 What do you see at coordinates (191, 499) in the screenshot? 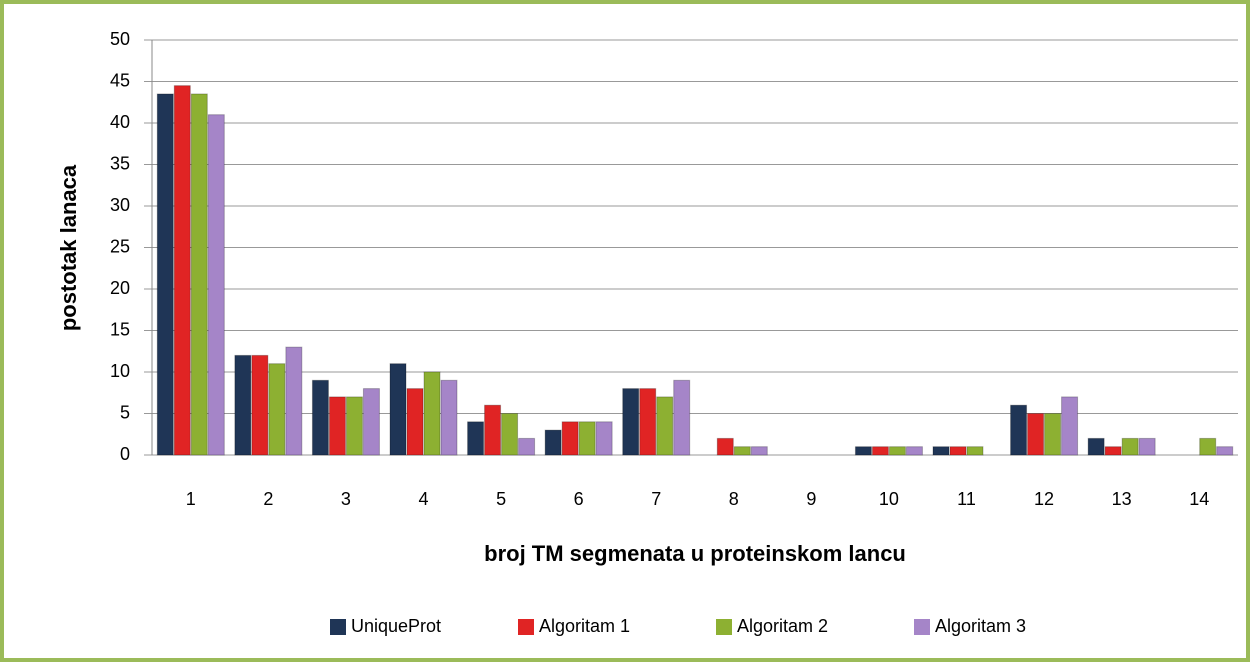
I see `x-tick-label: 1` at bounding box center [191, 499].